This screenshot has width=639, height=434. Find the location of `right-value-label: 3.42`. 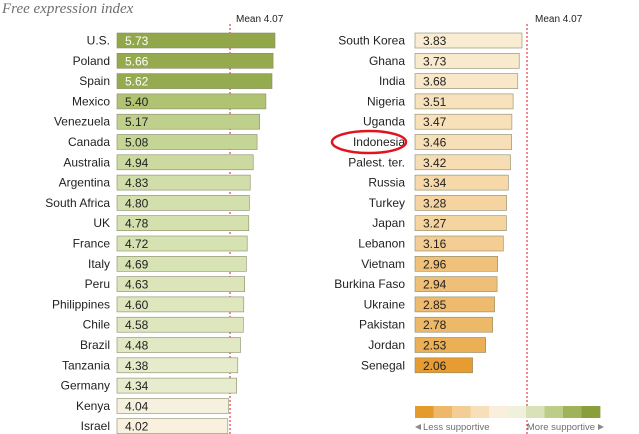

right-value-label: 3.42 is located at coordinates (435, 163).